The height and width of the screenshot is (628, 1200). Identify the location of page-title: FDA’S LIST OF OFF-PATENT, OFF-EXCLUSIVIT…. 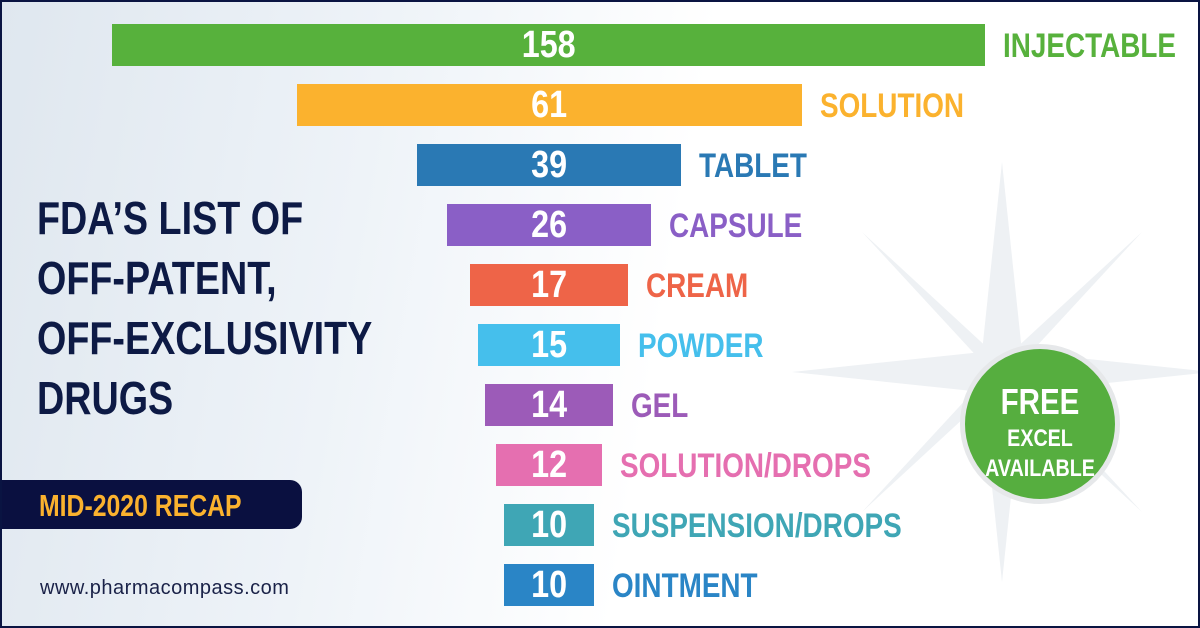
(241, 308).